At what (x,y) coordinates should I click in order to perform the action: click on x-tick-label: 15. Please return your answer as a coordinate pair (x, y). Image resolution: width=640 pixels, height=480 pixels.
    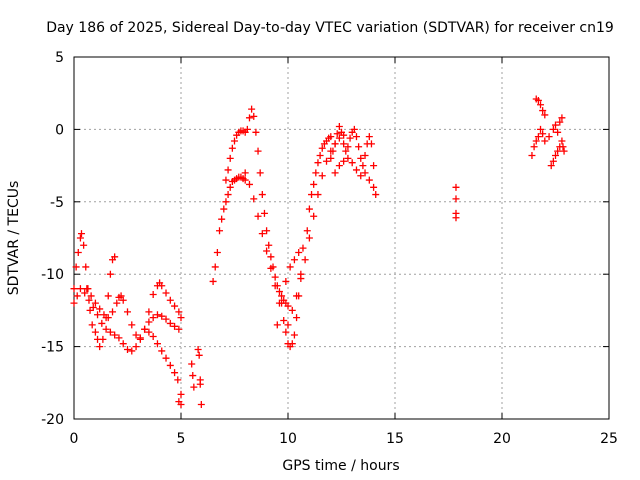
    Looking at the image, I should click on (395, 439).